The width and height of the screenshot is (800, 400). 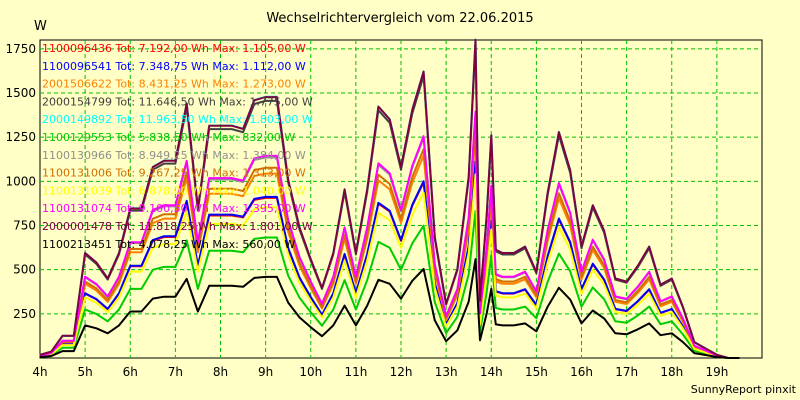 What do you see at coordinates (130, 372) in the screenshot?
I see `x-tick-label: 6h` at bounding box center [130, 372].